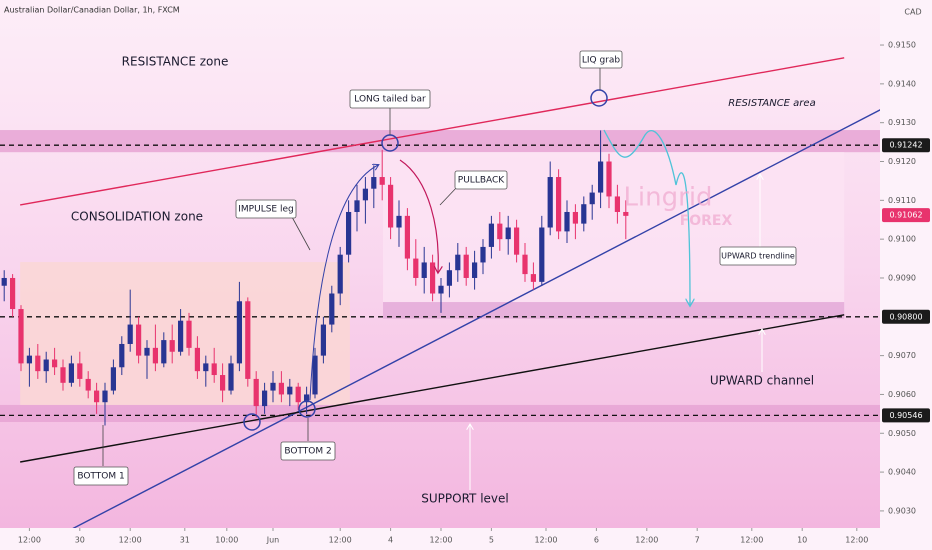  What do you see at coordinates (440, 413) in the screenshot?
I see `zone` at bounding box center [440, 413].